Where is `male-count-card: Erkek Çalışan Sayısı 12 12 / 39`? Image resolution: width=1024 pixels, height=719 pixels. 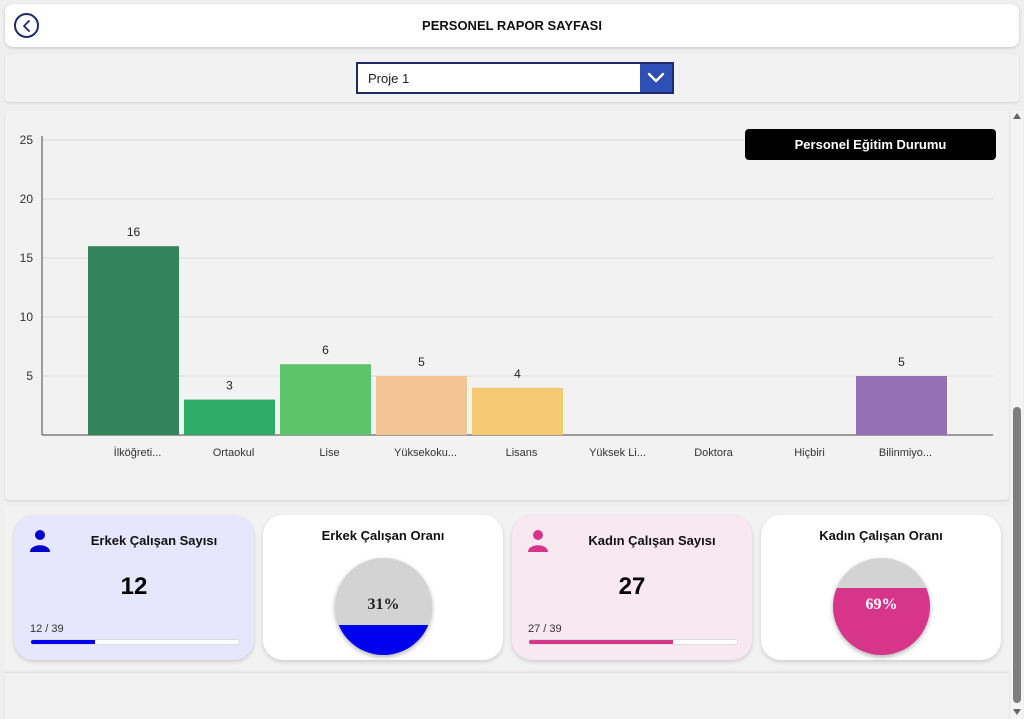
male-count-card: Erkek Çalışan Sayısı 12 12 / 39 is located at coordinates (134, 587).